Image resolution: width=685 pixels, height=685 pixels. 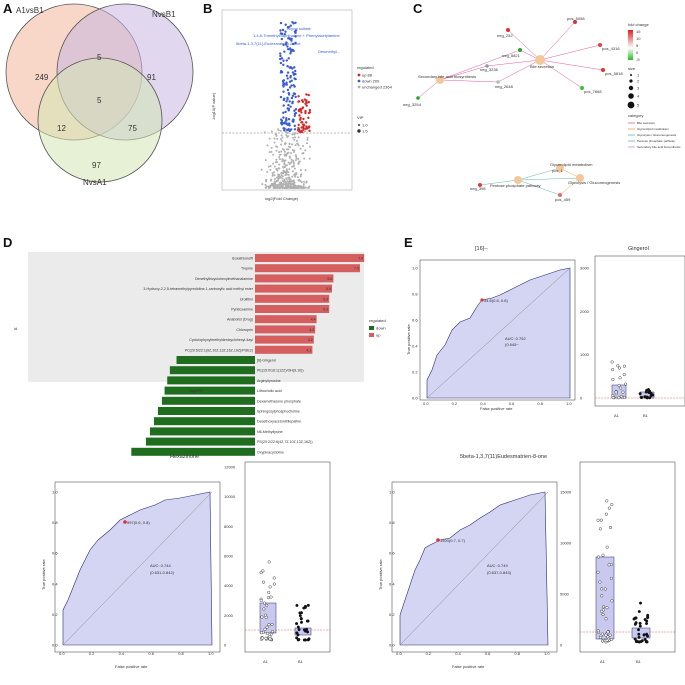 I want to click on bar-ylabel: id, so click(x=15, y=328).